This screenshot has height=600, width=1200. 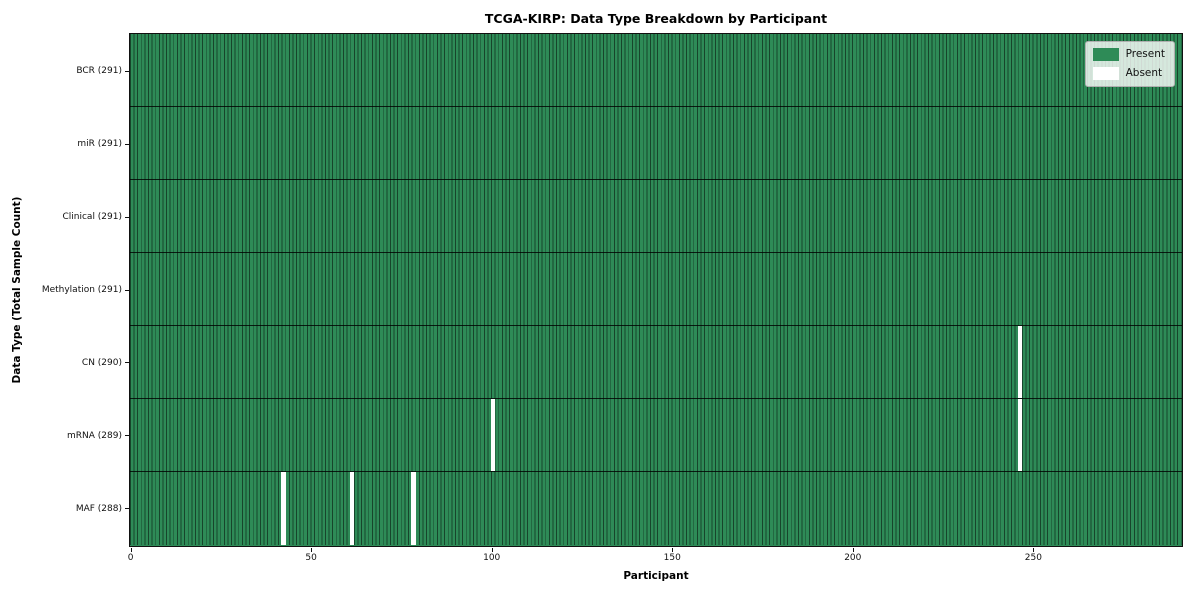 What do you see at coordinates (672, 558) in the screenshot?
I see `x-tick-label-150: 150` at bounding box center [672, 558].